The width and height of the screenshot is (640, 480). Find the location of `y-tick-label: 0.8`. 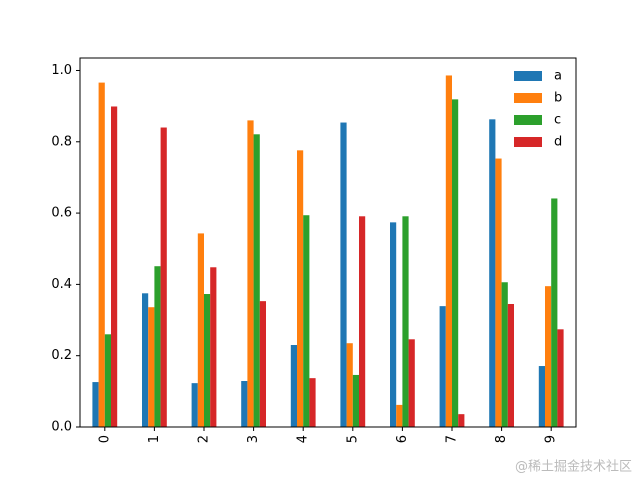

y-tick-label: 0.8 is located at coordinates (61, 141).